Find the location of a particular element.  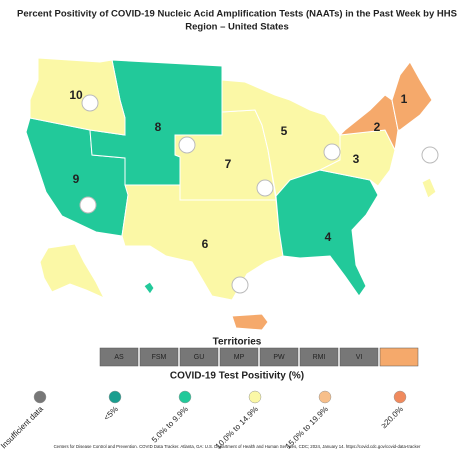

region-label: 3 is located at coordinates (356, 159).